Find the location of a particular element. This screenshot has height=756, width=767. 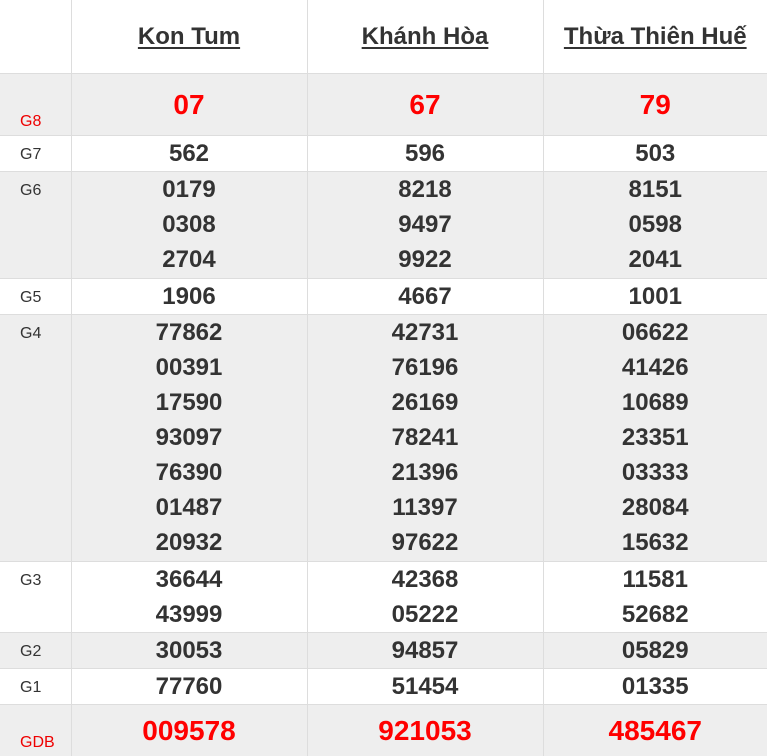

winning-number: 8218 is located at coordinates (425, 189).